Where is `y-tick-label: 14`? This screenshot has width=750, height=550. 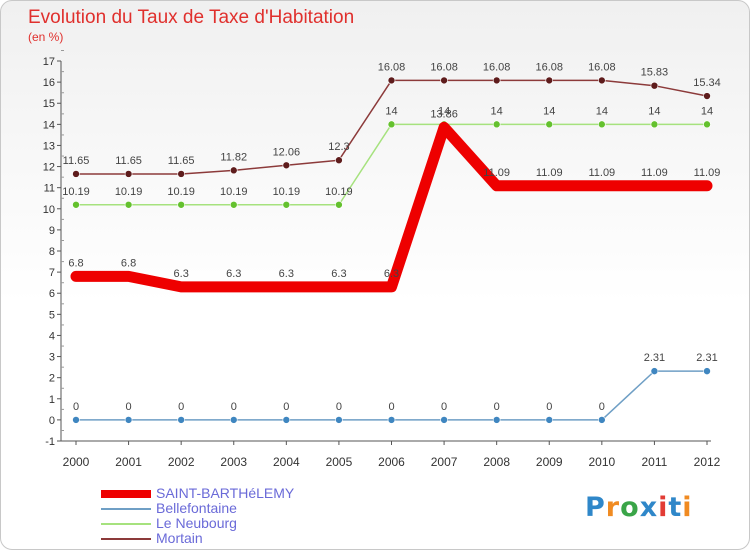
y-tick-label: 14 is located at coordinates (49, 125).